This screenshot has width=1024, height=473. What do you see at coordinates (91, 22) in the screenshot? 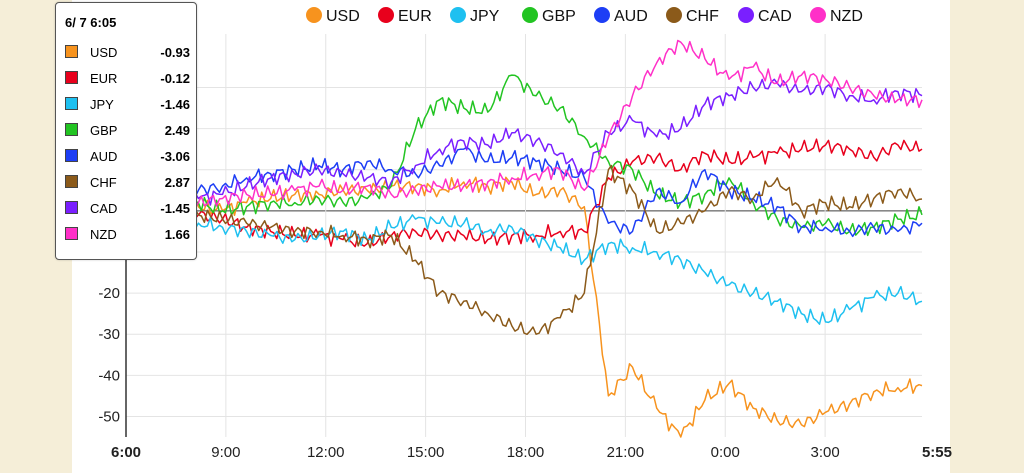
I see `tooltip-time: 6/ 7 6:05` at bounding box center [91, 22].